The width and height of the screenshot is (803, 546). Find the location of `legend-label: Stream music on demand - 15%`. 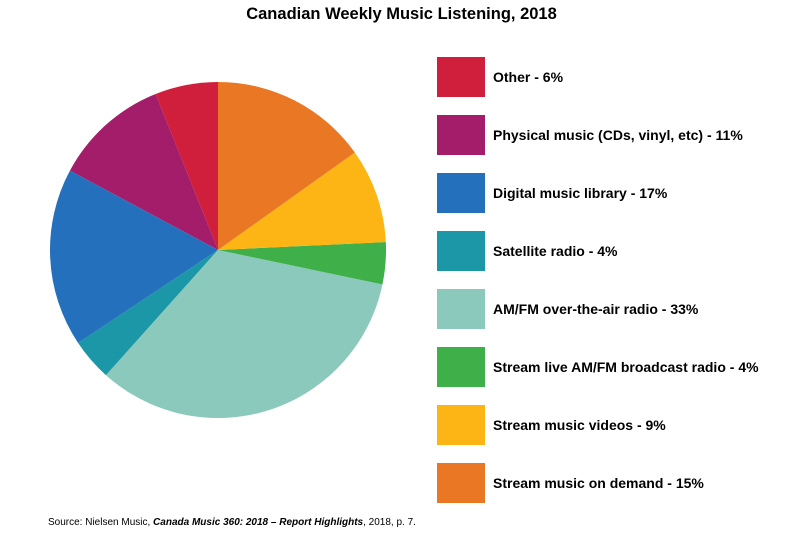

legend-label: Stream music on demand - 15% is located at coordinates (598, 483).